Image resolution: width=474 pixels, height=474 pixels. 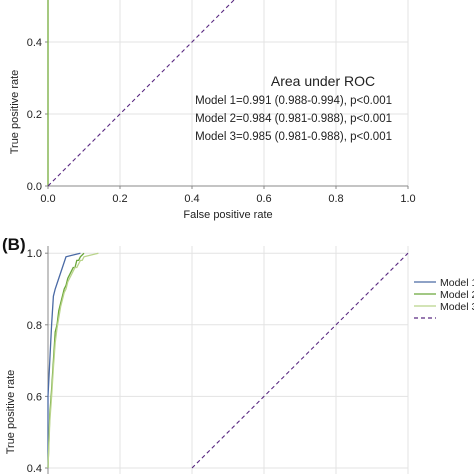 What do you see at coordinates (293, 101) in the screenshot?
I see `auc-model-1-line: Model 1=0.991 (0.988-0.994), p<0.001` at bounding box center [293, 101].